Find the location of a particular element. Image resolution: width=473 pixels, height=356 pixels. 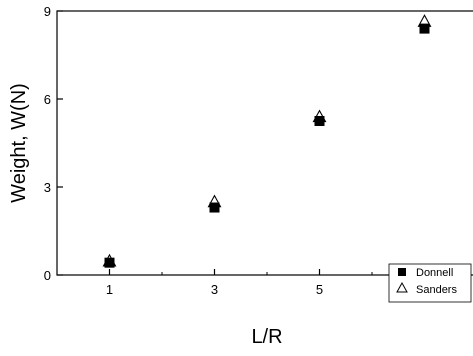

y-tick-label: 6 is located at coordinates (47, 99).